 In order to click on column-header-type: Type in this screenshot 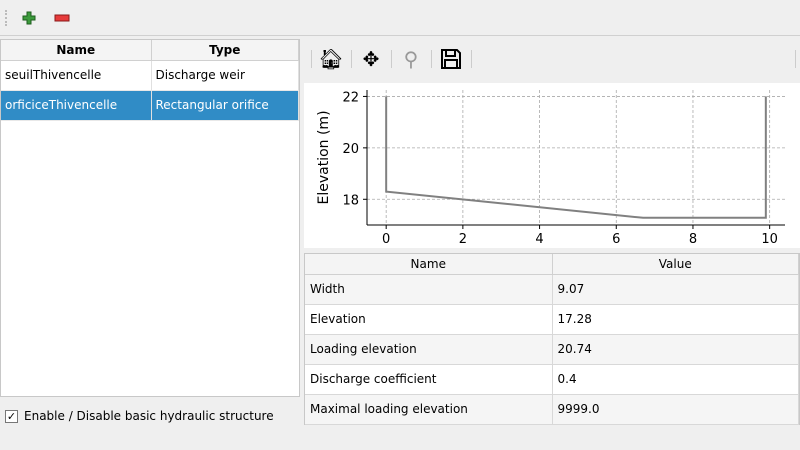, I will do `click(225, 50)`.